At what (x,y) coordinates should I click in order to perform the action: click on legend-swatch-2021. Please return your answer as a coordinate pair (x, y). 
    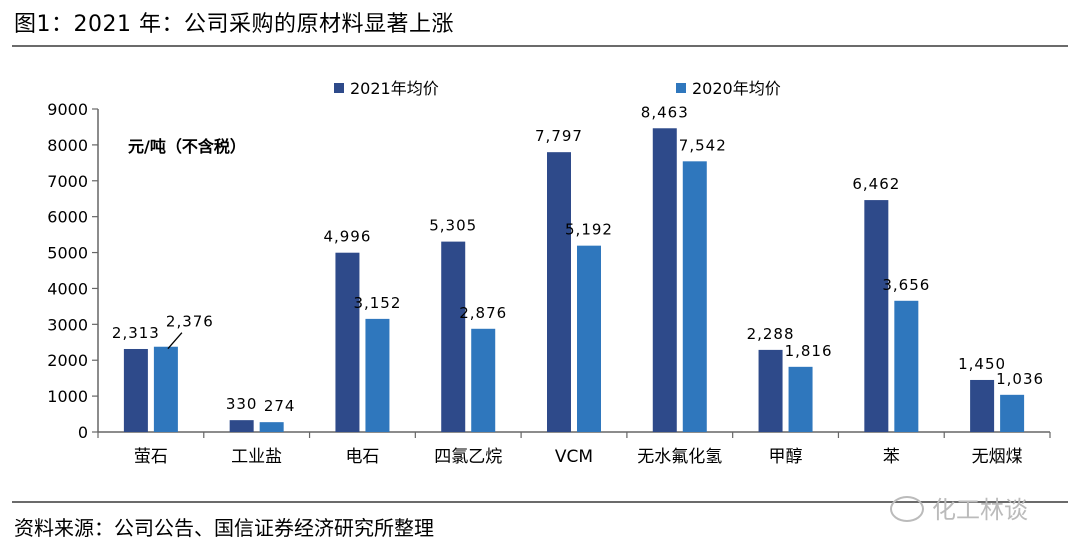
    Looking at the image, I should click on (339, 88).